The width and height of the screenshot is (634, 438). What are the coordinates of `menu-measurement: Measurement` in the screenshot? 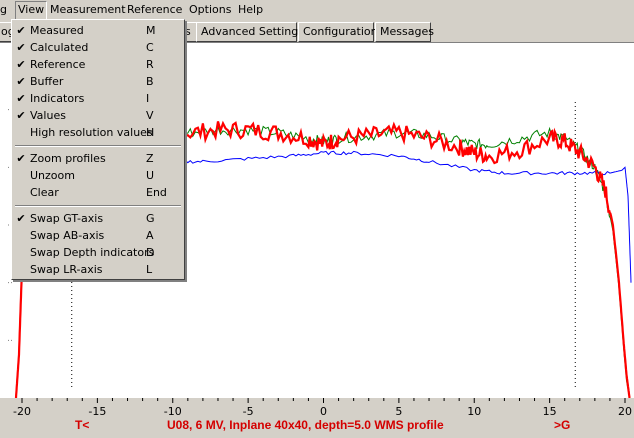 It's located at (88, 9).